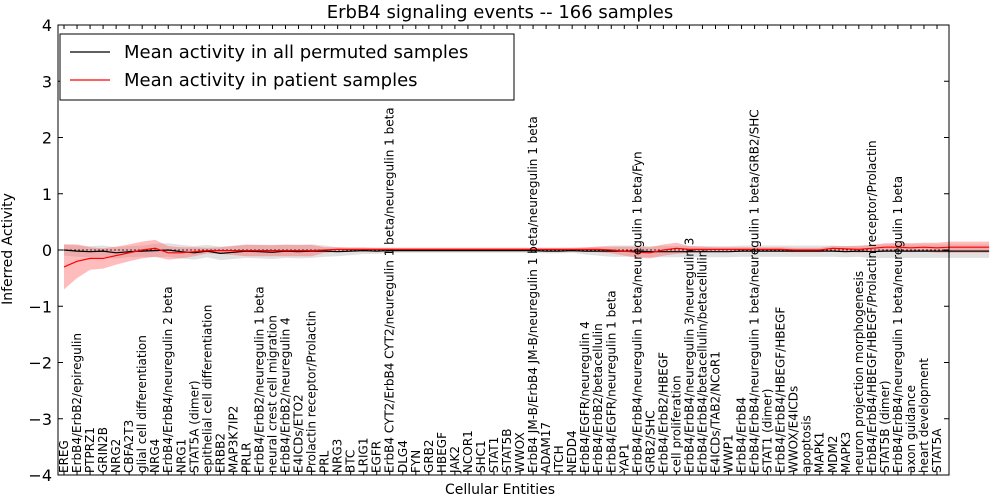 Image resolution: width=1000 pixels, height=500 pixels. I want to click on category-label: glial cell differentiation, so click(142, 404).